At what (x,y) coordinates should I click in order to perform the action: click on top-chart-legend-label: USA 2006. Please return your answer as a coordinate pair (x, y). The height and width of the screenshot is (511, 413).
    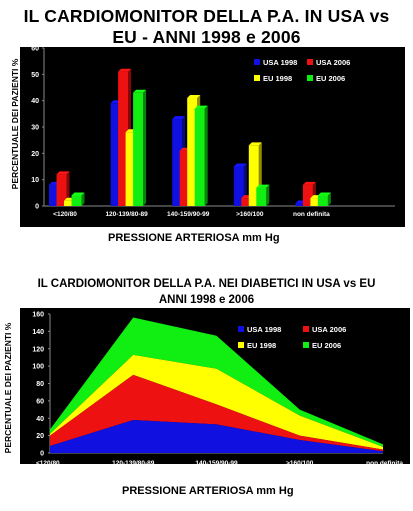
    Looking at the image, I should click on (333, 62).